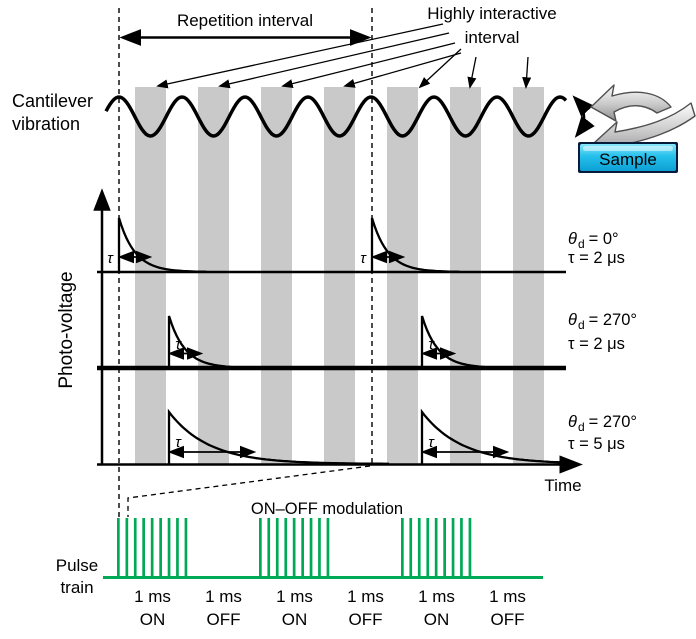  Describe the element at coordinates (491, 13) in the screenshot. I see `highly-interactive-label-line1: Highly interactive` at that location.